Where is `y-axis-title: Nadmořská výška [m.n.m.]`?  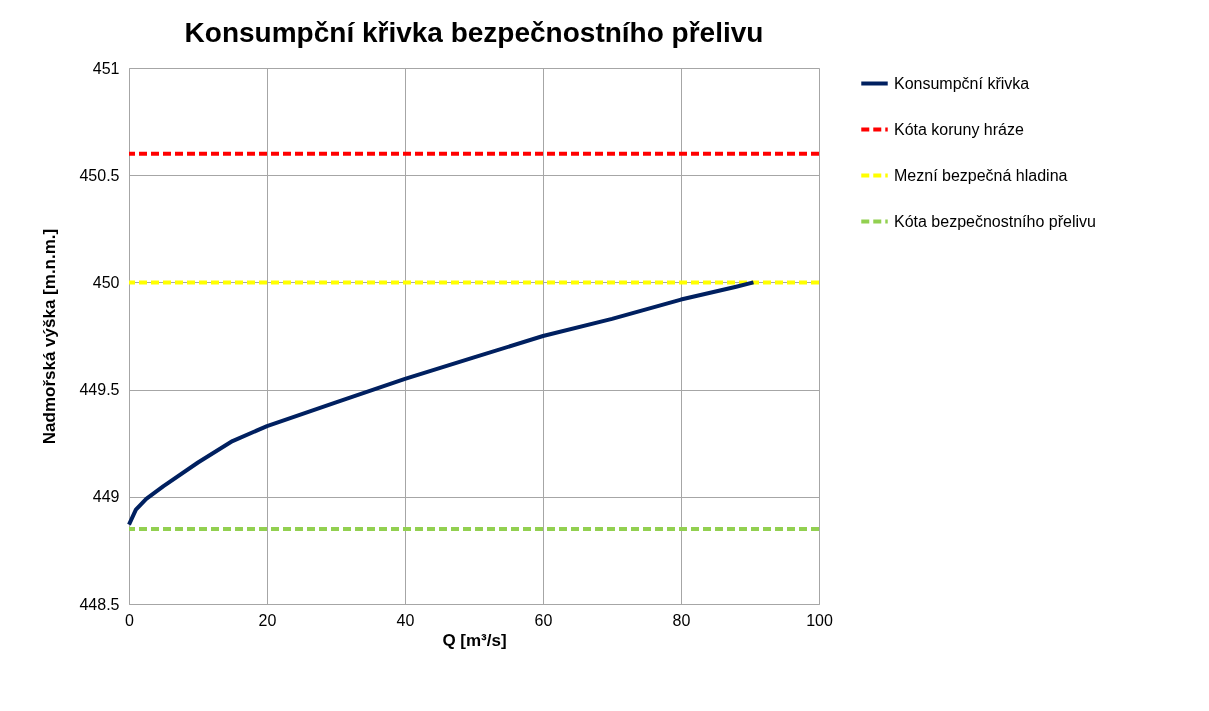
y-axis-title: Nadmořská výška [m.n.m.] is located at coordinates (50, 336).